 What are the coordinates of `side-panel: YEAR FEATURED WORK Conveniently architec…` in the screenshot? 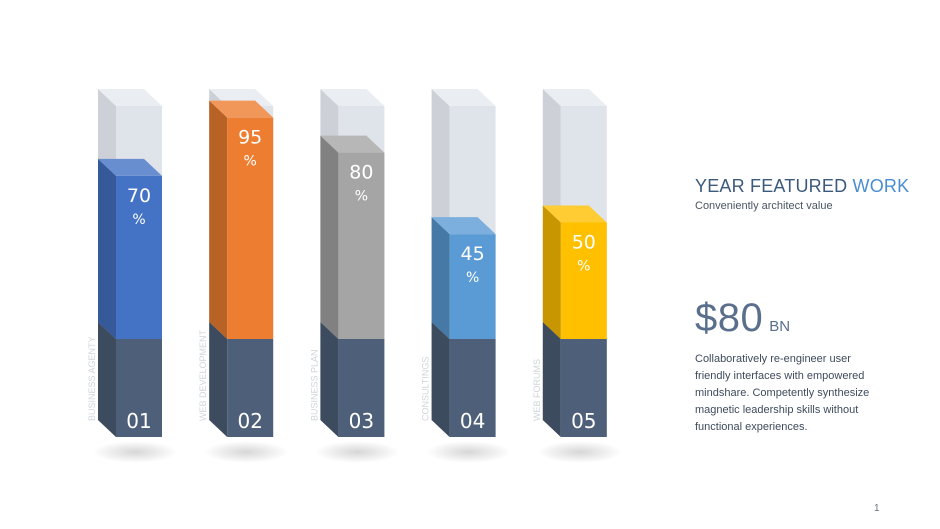 It's located at (810, 194).